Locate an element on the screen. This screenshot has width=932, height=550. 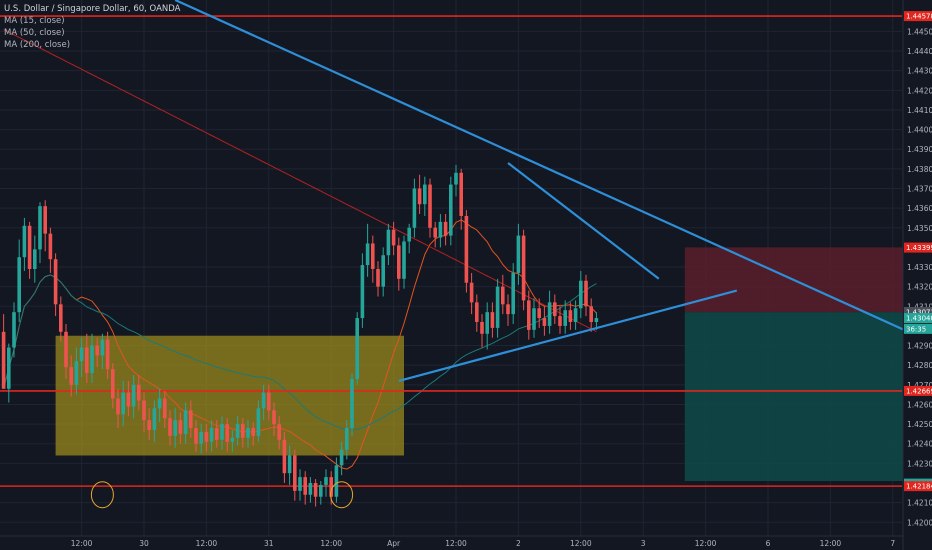
trendline is located at coordinates (583, 221).